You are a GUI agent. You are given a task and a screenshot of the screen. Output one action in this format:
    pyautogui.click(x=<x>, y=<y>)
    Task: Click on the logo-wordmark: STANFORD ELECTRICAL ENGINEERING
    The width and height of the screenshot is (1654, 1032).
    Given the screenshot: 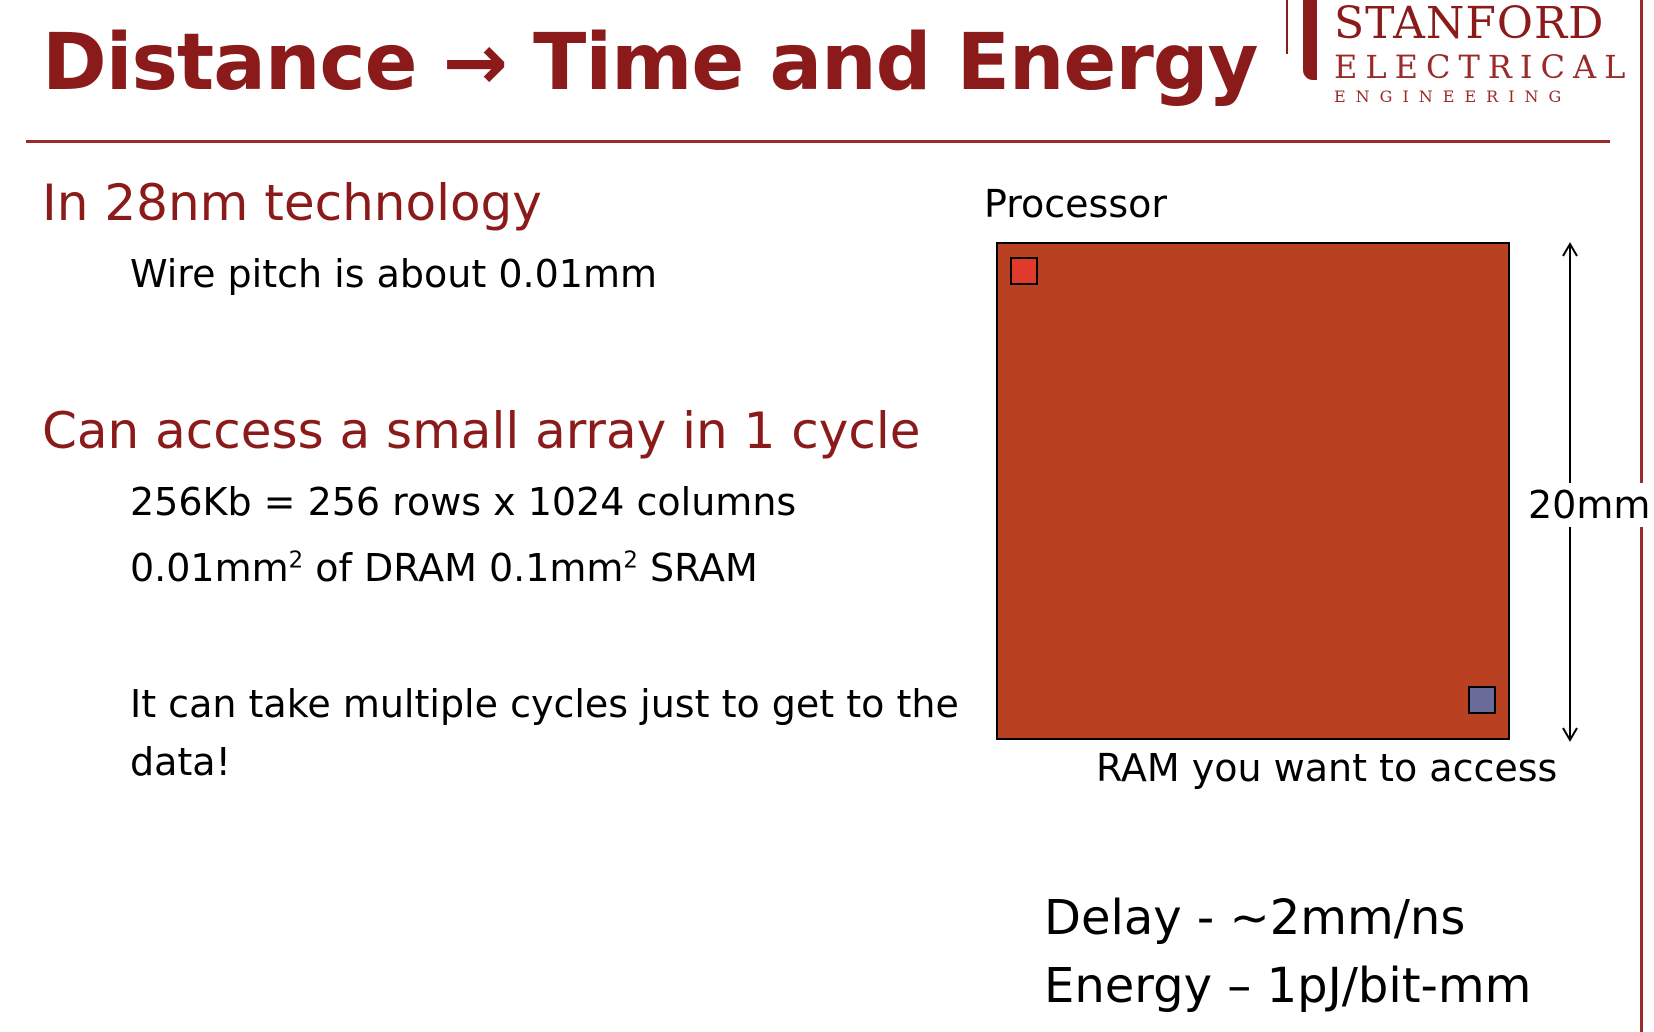 What is the action you would take?
    pyautogui.click(x=1484, y=54)
    